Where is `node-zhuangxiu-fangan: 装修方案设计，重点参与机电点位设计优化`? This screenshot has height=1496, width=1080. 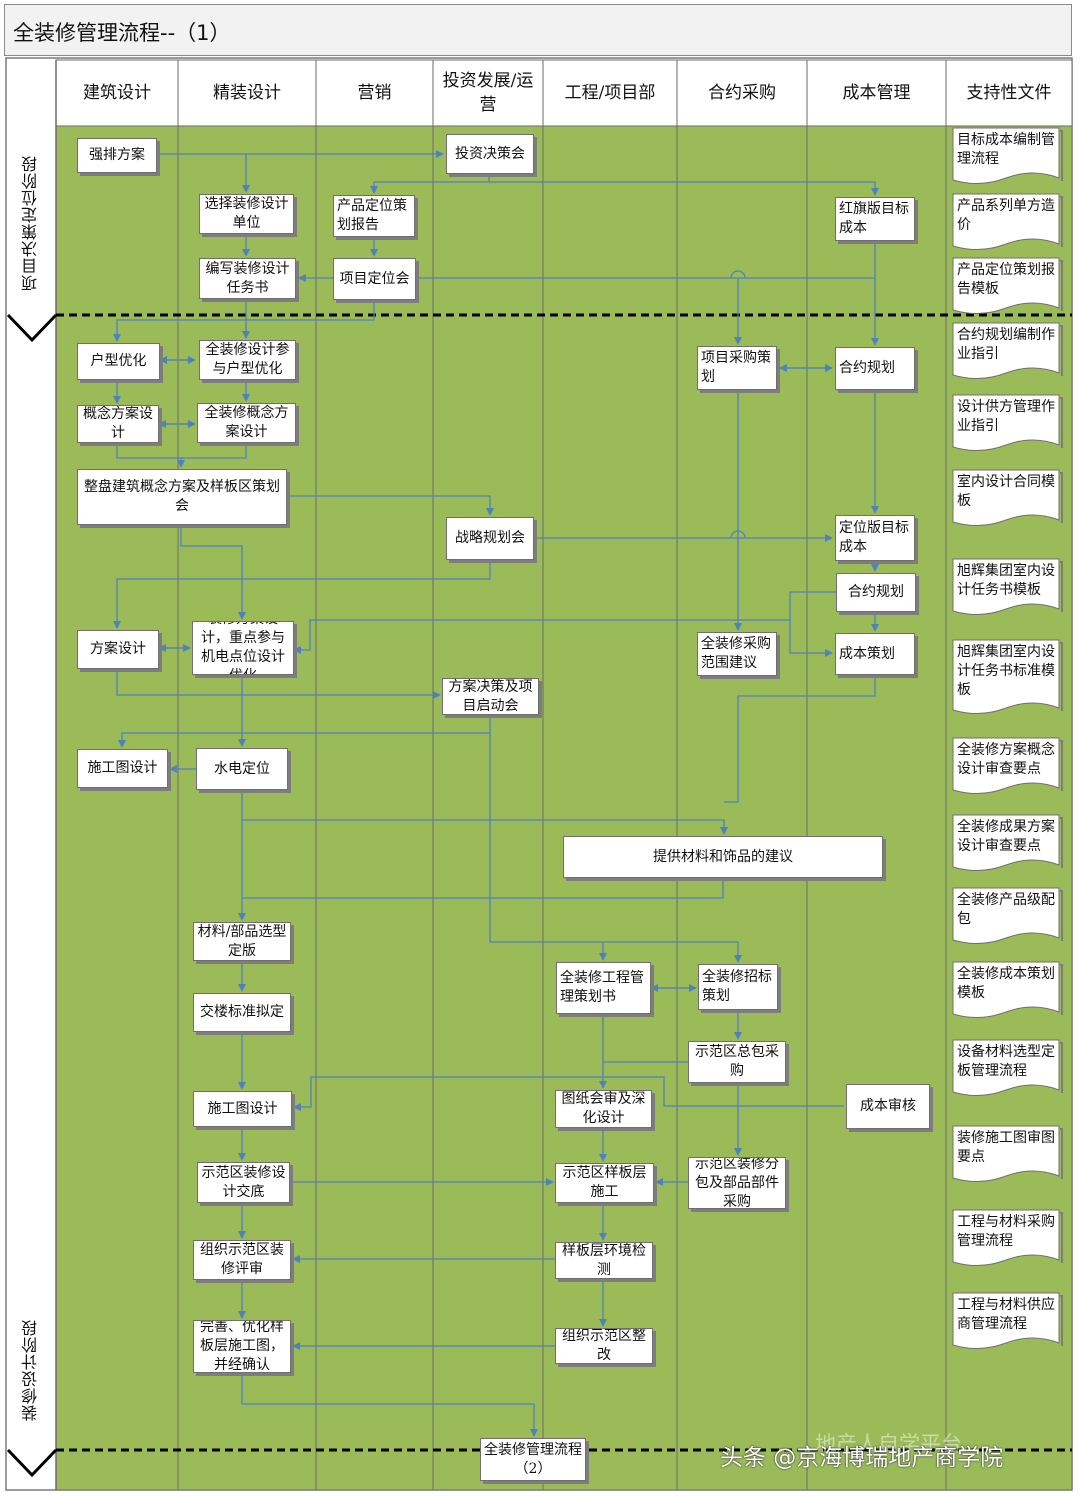 node-zhuangxiu-fangan: 装修方案设计，重点参与机电点位设计优化 is located at coordinates (243, 648).